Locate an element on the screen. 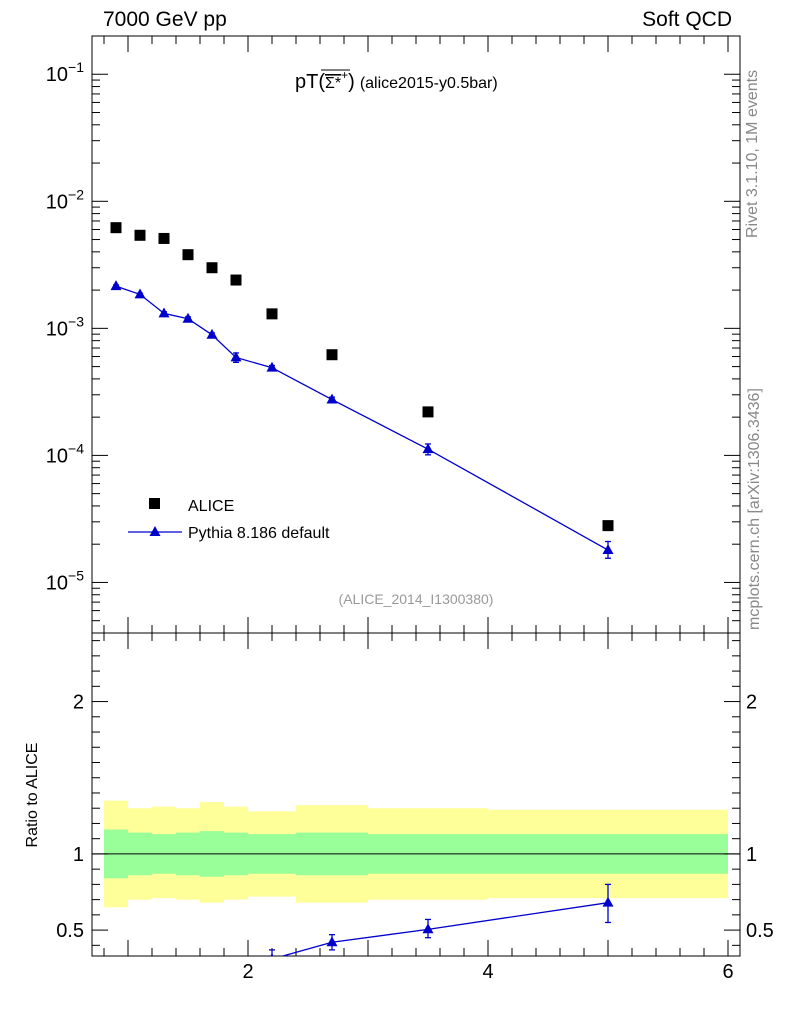 The image size is (786, 1024). legend-pythia-marker is located at coordinates (155, 531).